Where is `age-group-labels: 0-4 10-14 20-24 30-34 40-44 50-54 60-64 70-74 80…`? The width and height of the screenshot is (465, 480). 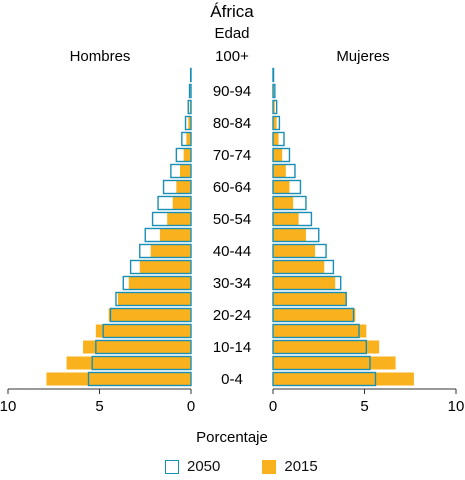 age-group-labels: 0-4 10-14 20-24 30-34 40-44 50-54 60-64 70-74 80… is located at coordinates (232, 235).